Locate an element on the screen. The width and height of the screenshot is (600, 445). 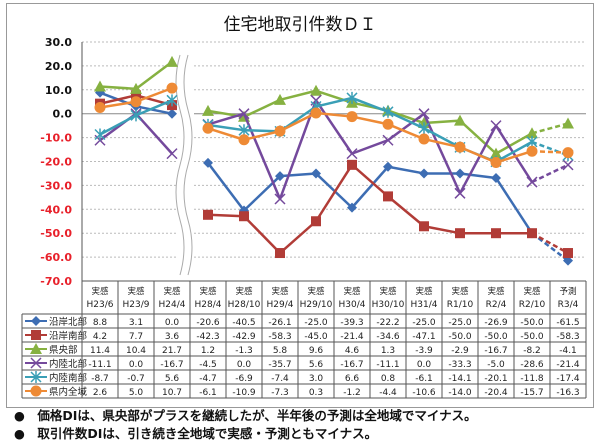
category-kind: 予測 is located at coordinates (567, 291).